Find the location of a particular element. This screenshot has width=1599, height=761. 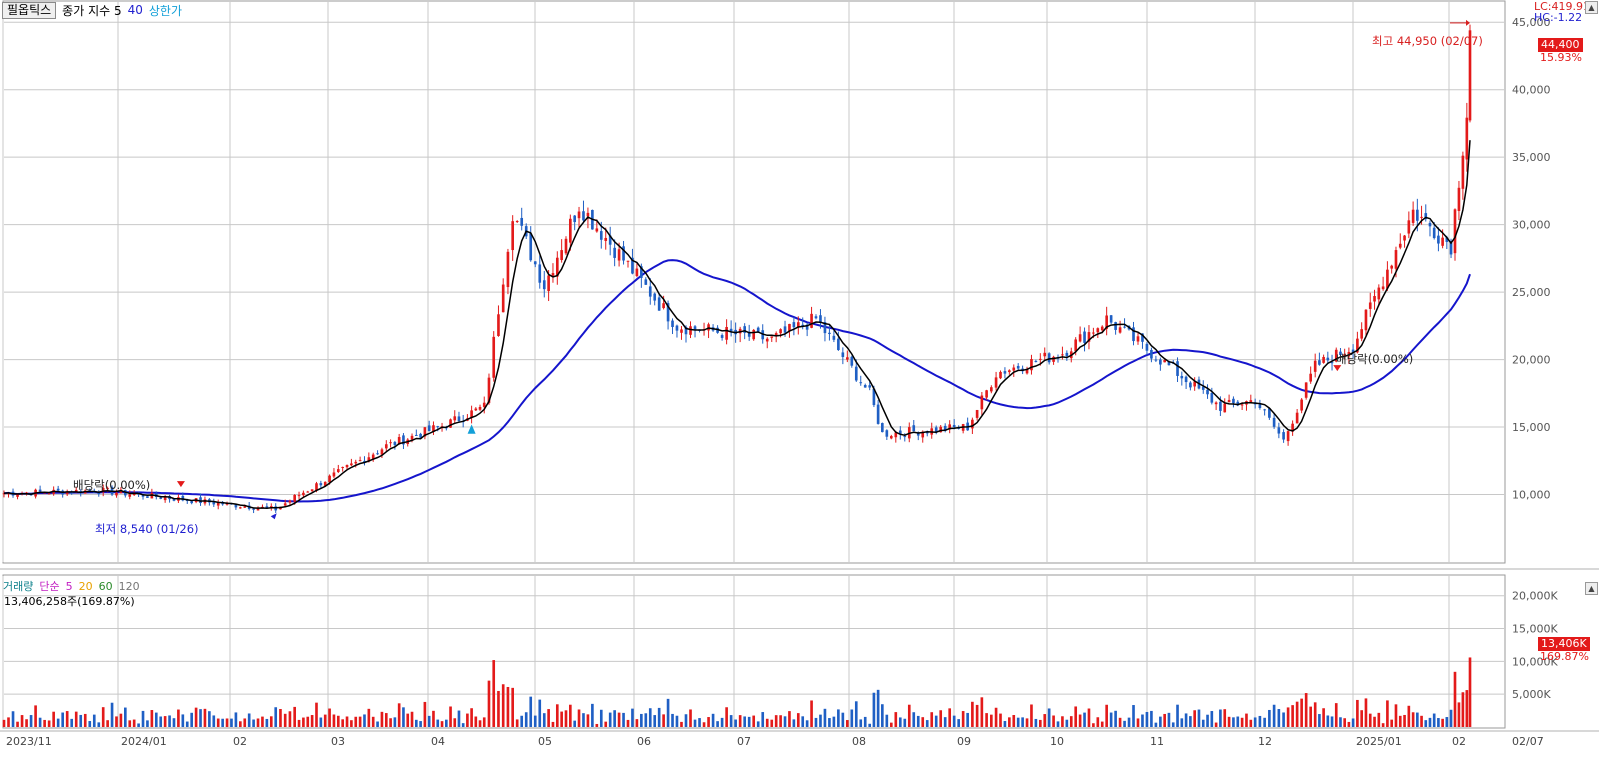

x-tick-label: 02/07 is located at coordinates (1528, 741).